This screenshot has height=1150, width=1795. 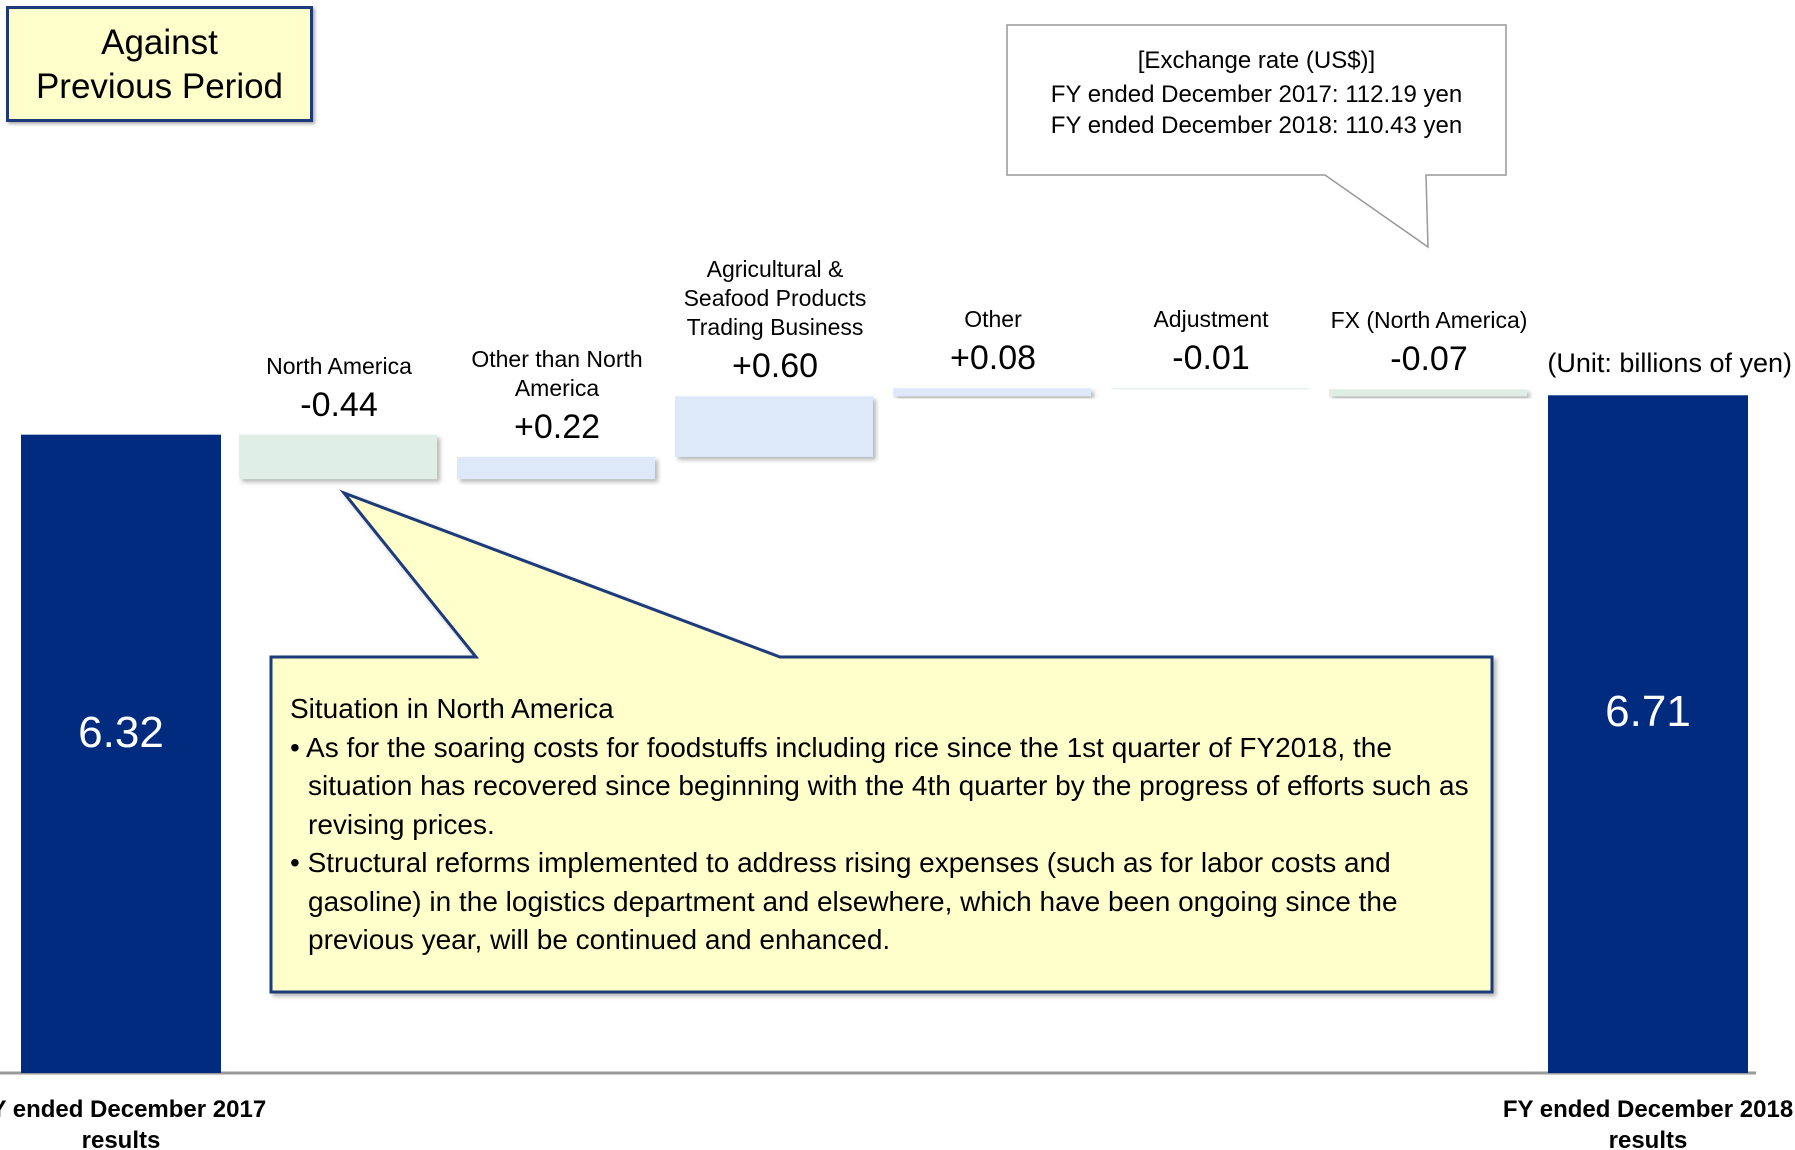 What do you see at coordinates (1648, 1123) in the screenshot?
I see `category-label: FY ended December 2018 results` at bounding box center [1648, 1123].